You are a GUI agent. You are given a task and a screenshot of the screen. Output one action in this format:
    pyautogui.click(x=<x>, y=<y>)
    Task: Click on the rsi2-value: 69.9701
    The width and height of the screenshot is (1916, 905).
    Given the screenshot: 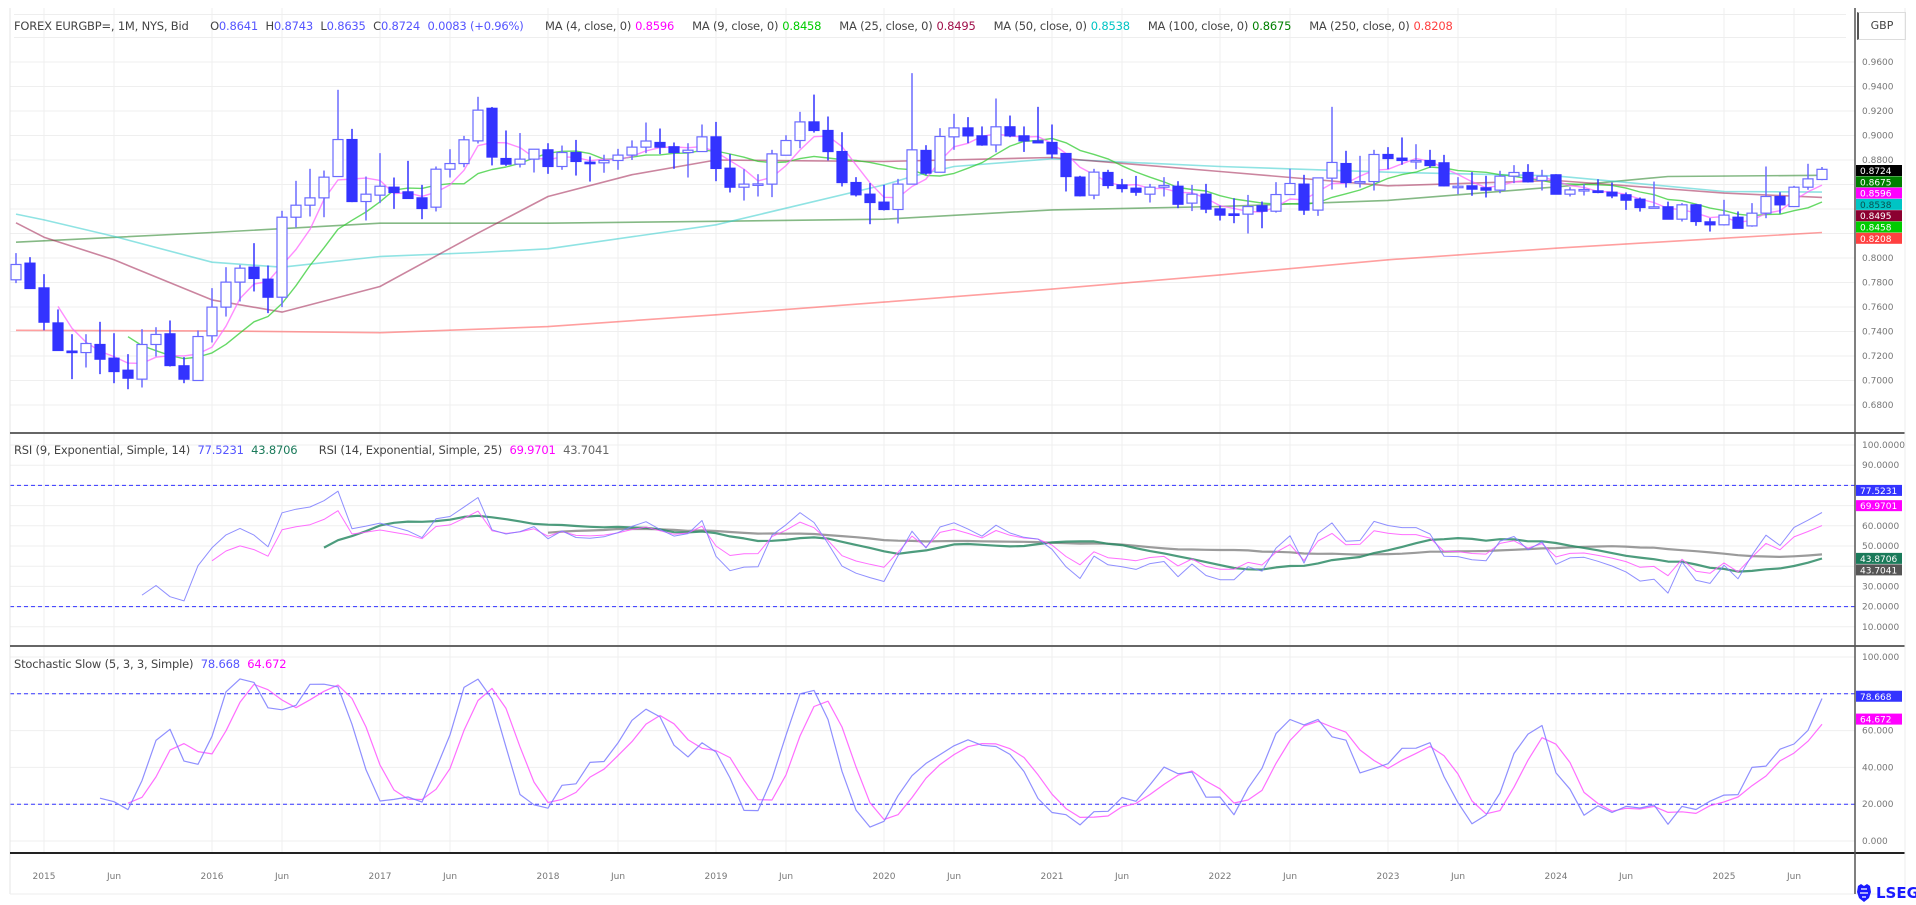 What is the action you would take?
    pyautogui.click(x=532, y=450)
    